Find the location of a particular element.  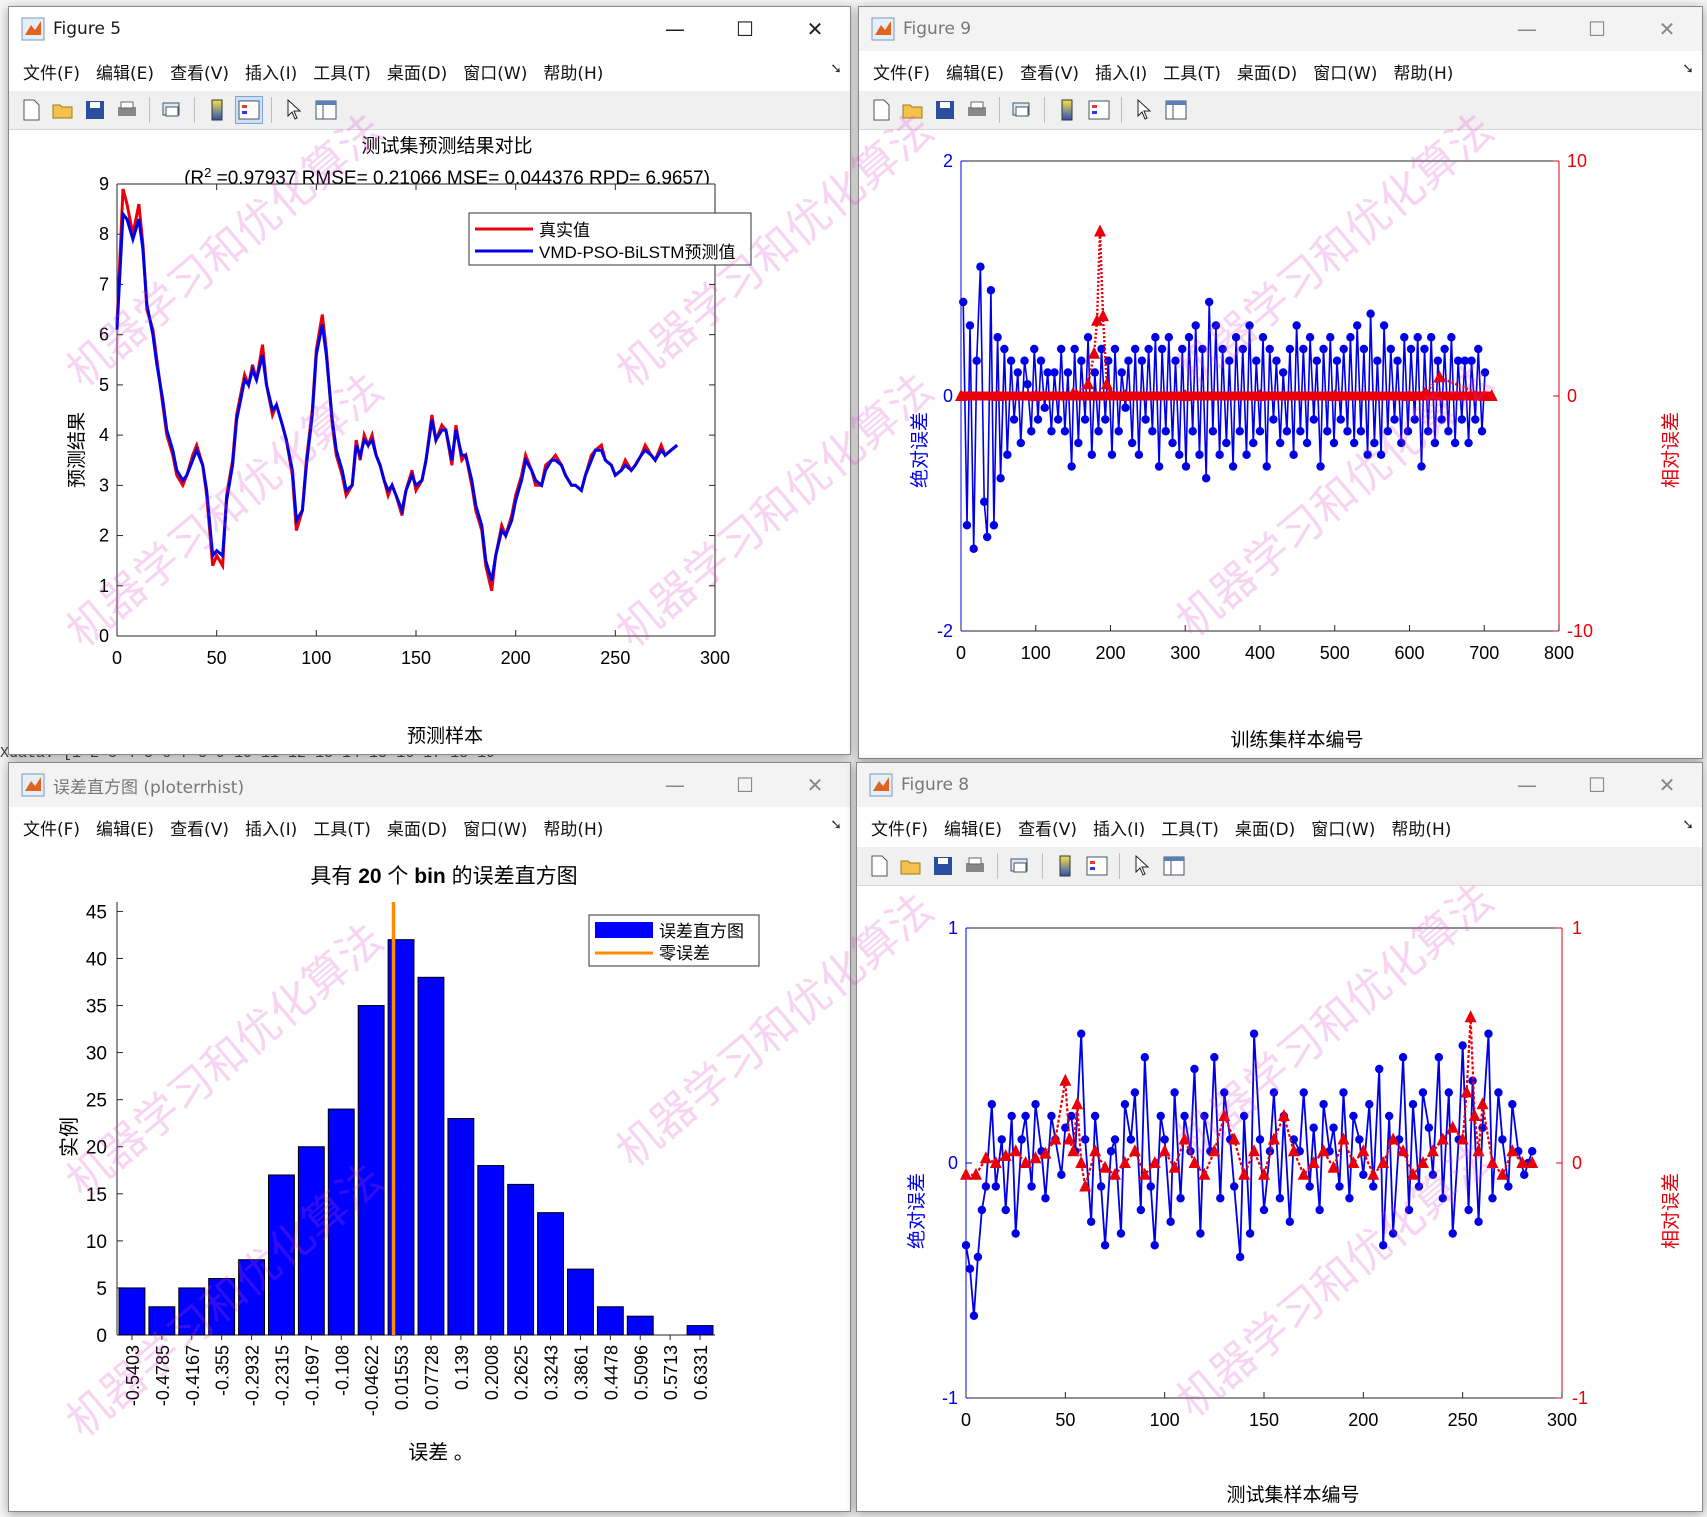

histogram-bar is located at coordinates (610, 1321).